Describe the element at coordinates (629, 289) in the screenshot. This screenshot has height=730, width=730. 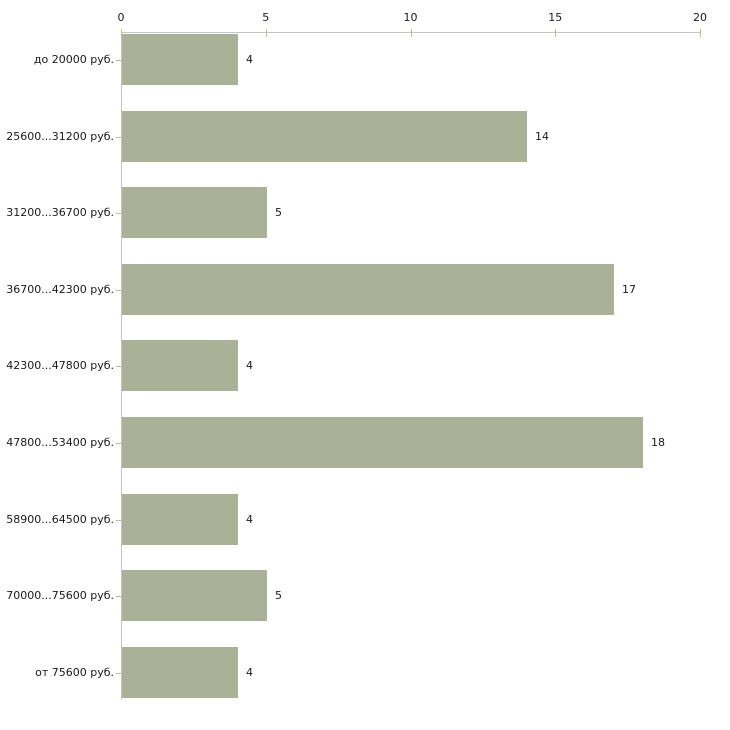
I see `value-label: 17` at that location.